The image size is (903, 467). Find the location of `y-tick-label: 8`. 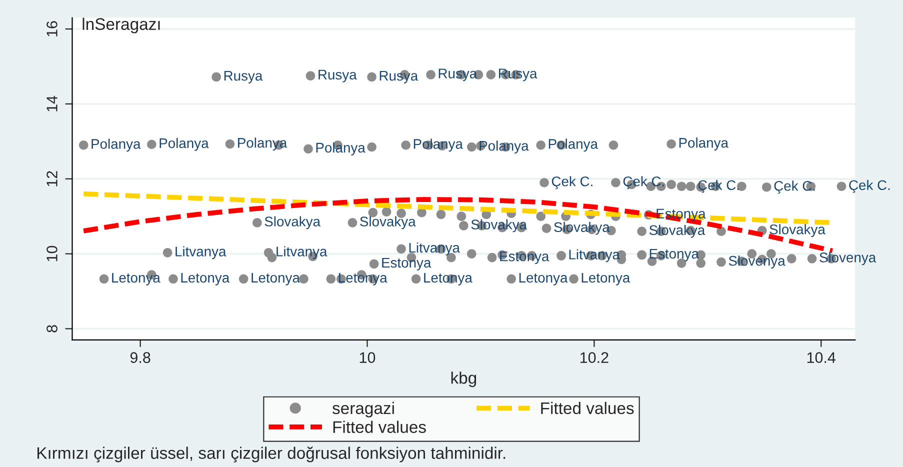

y-tick-label: 8 is located at coordinates (52, 328).